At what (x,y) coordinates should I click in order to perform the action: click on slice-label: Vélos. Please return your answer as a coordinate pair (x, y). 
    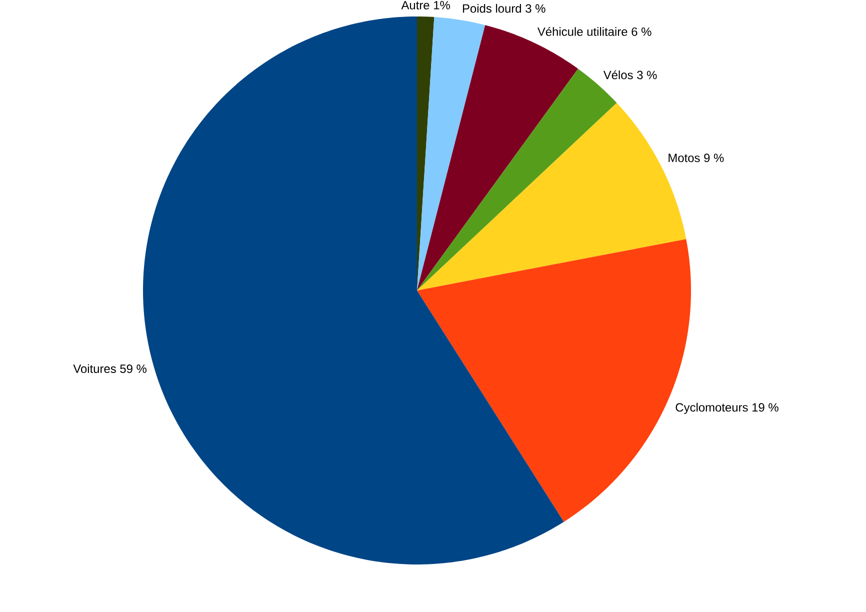
    Looking at the image, I should click on (618, 74).